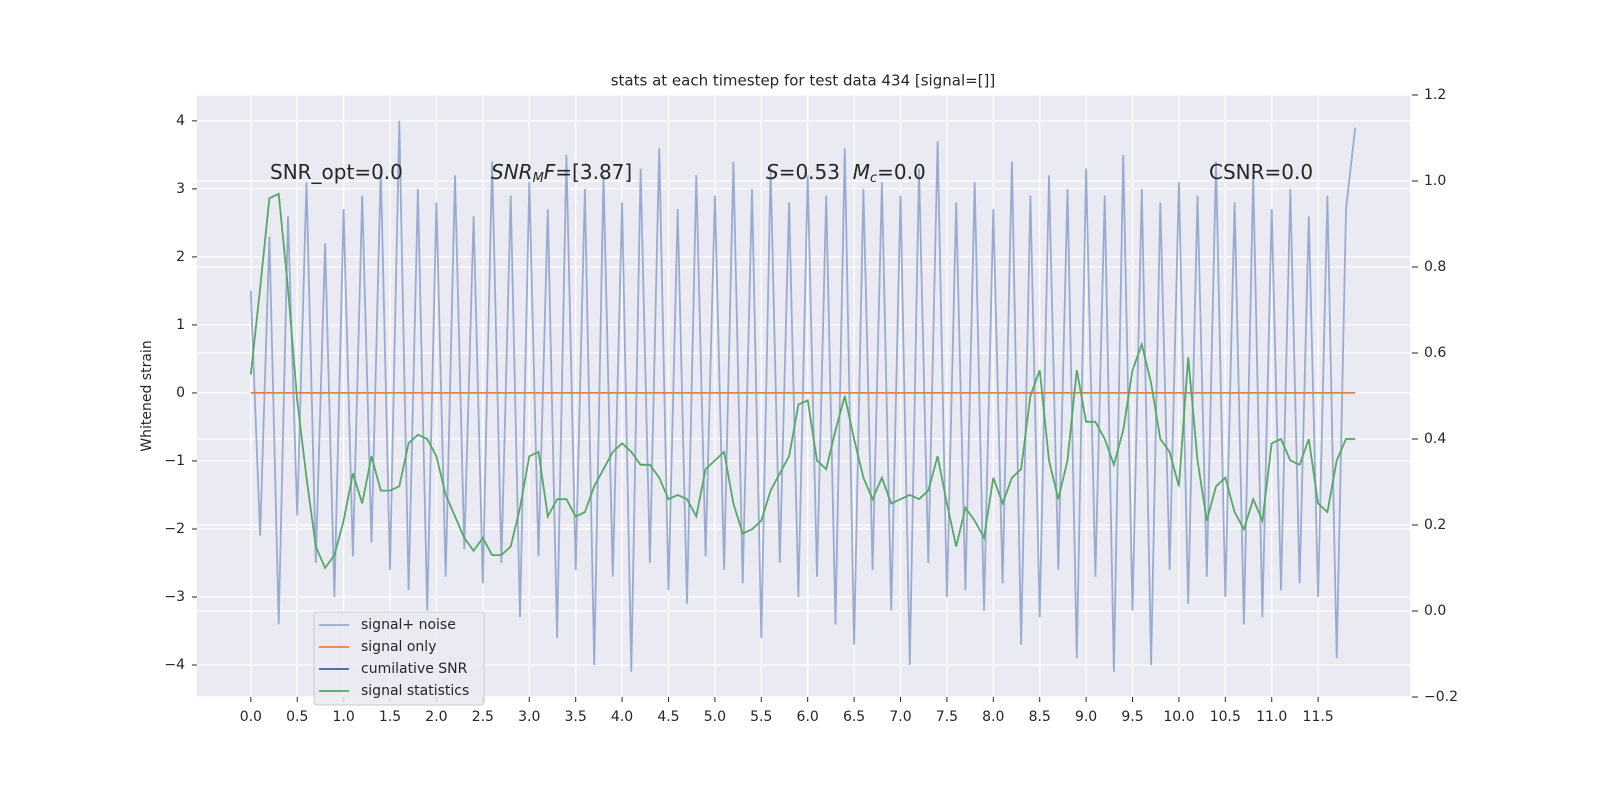 Image resolution: width=1600 pixels, height=800 pixels. What do you see at coordinates (1040, 717) in the screenshot?
I see `x-tick-label: 8.5` at bounding box center [1040, 717].